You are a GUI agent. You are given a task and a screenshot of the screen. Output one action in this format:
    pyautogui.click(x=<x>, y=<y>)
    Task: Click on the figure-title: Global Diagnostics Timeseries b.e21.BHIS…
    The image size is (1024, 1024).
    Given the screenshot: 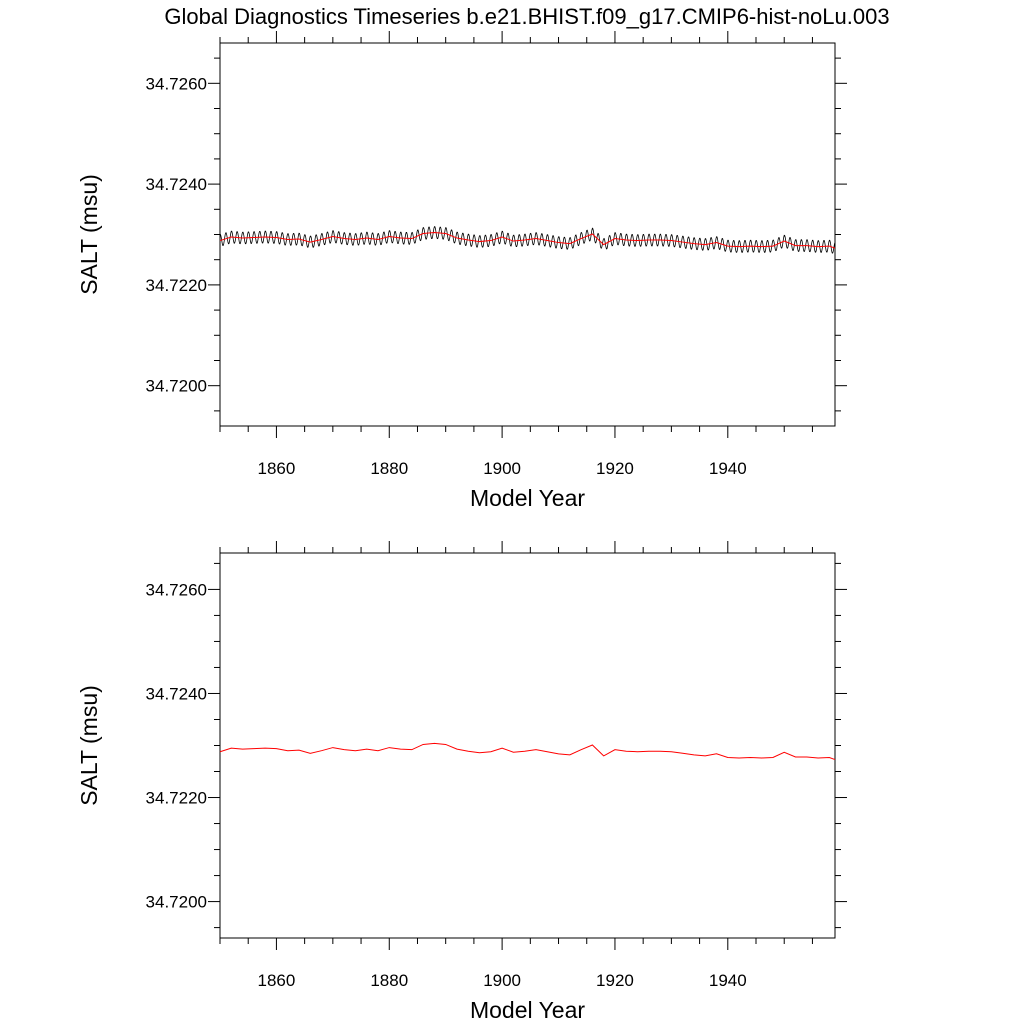 What is the action you would take?
    pyautogui.click(x=526, y=16)
    